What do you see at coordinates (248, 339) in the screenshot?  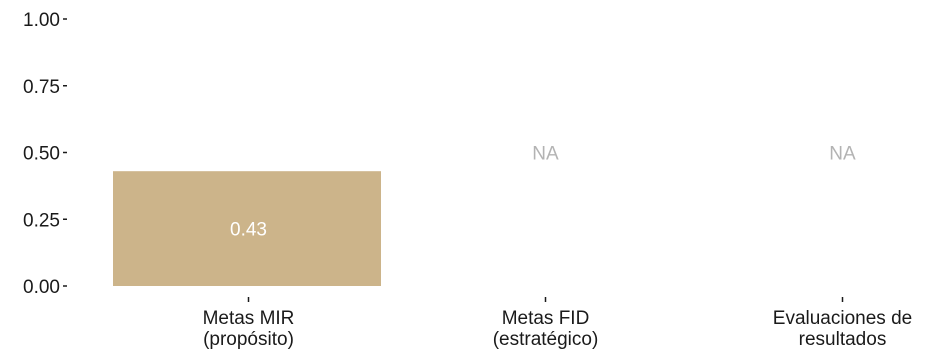 I see `x-category-label: (propósito)` at bounding box center [248, 339].